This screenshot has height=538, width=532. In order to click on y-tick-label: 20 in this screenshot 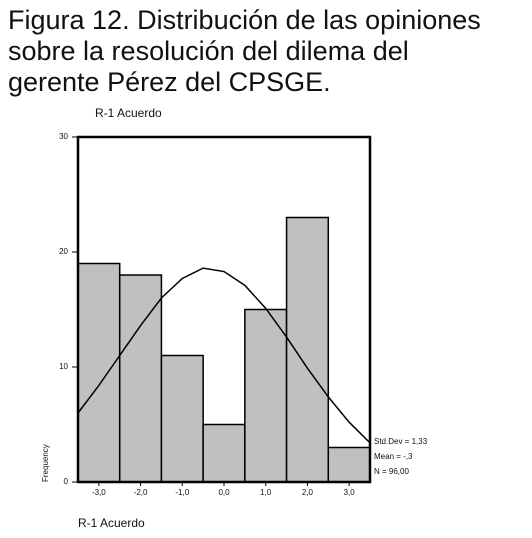, I will do `click(63, 251)`.